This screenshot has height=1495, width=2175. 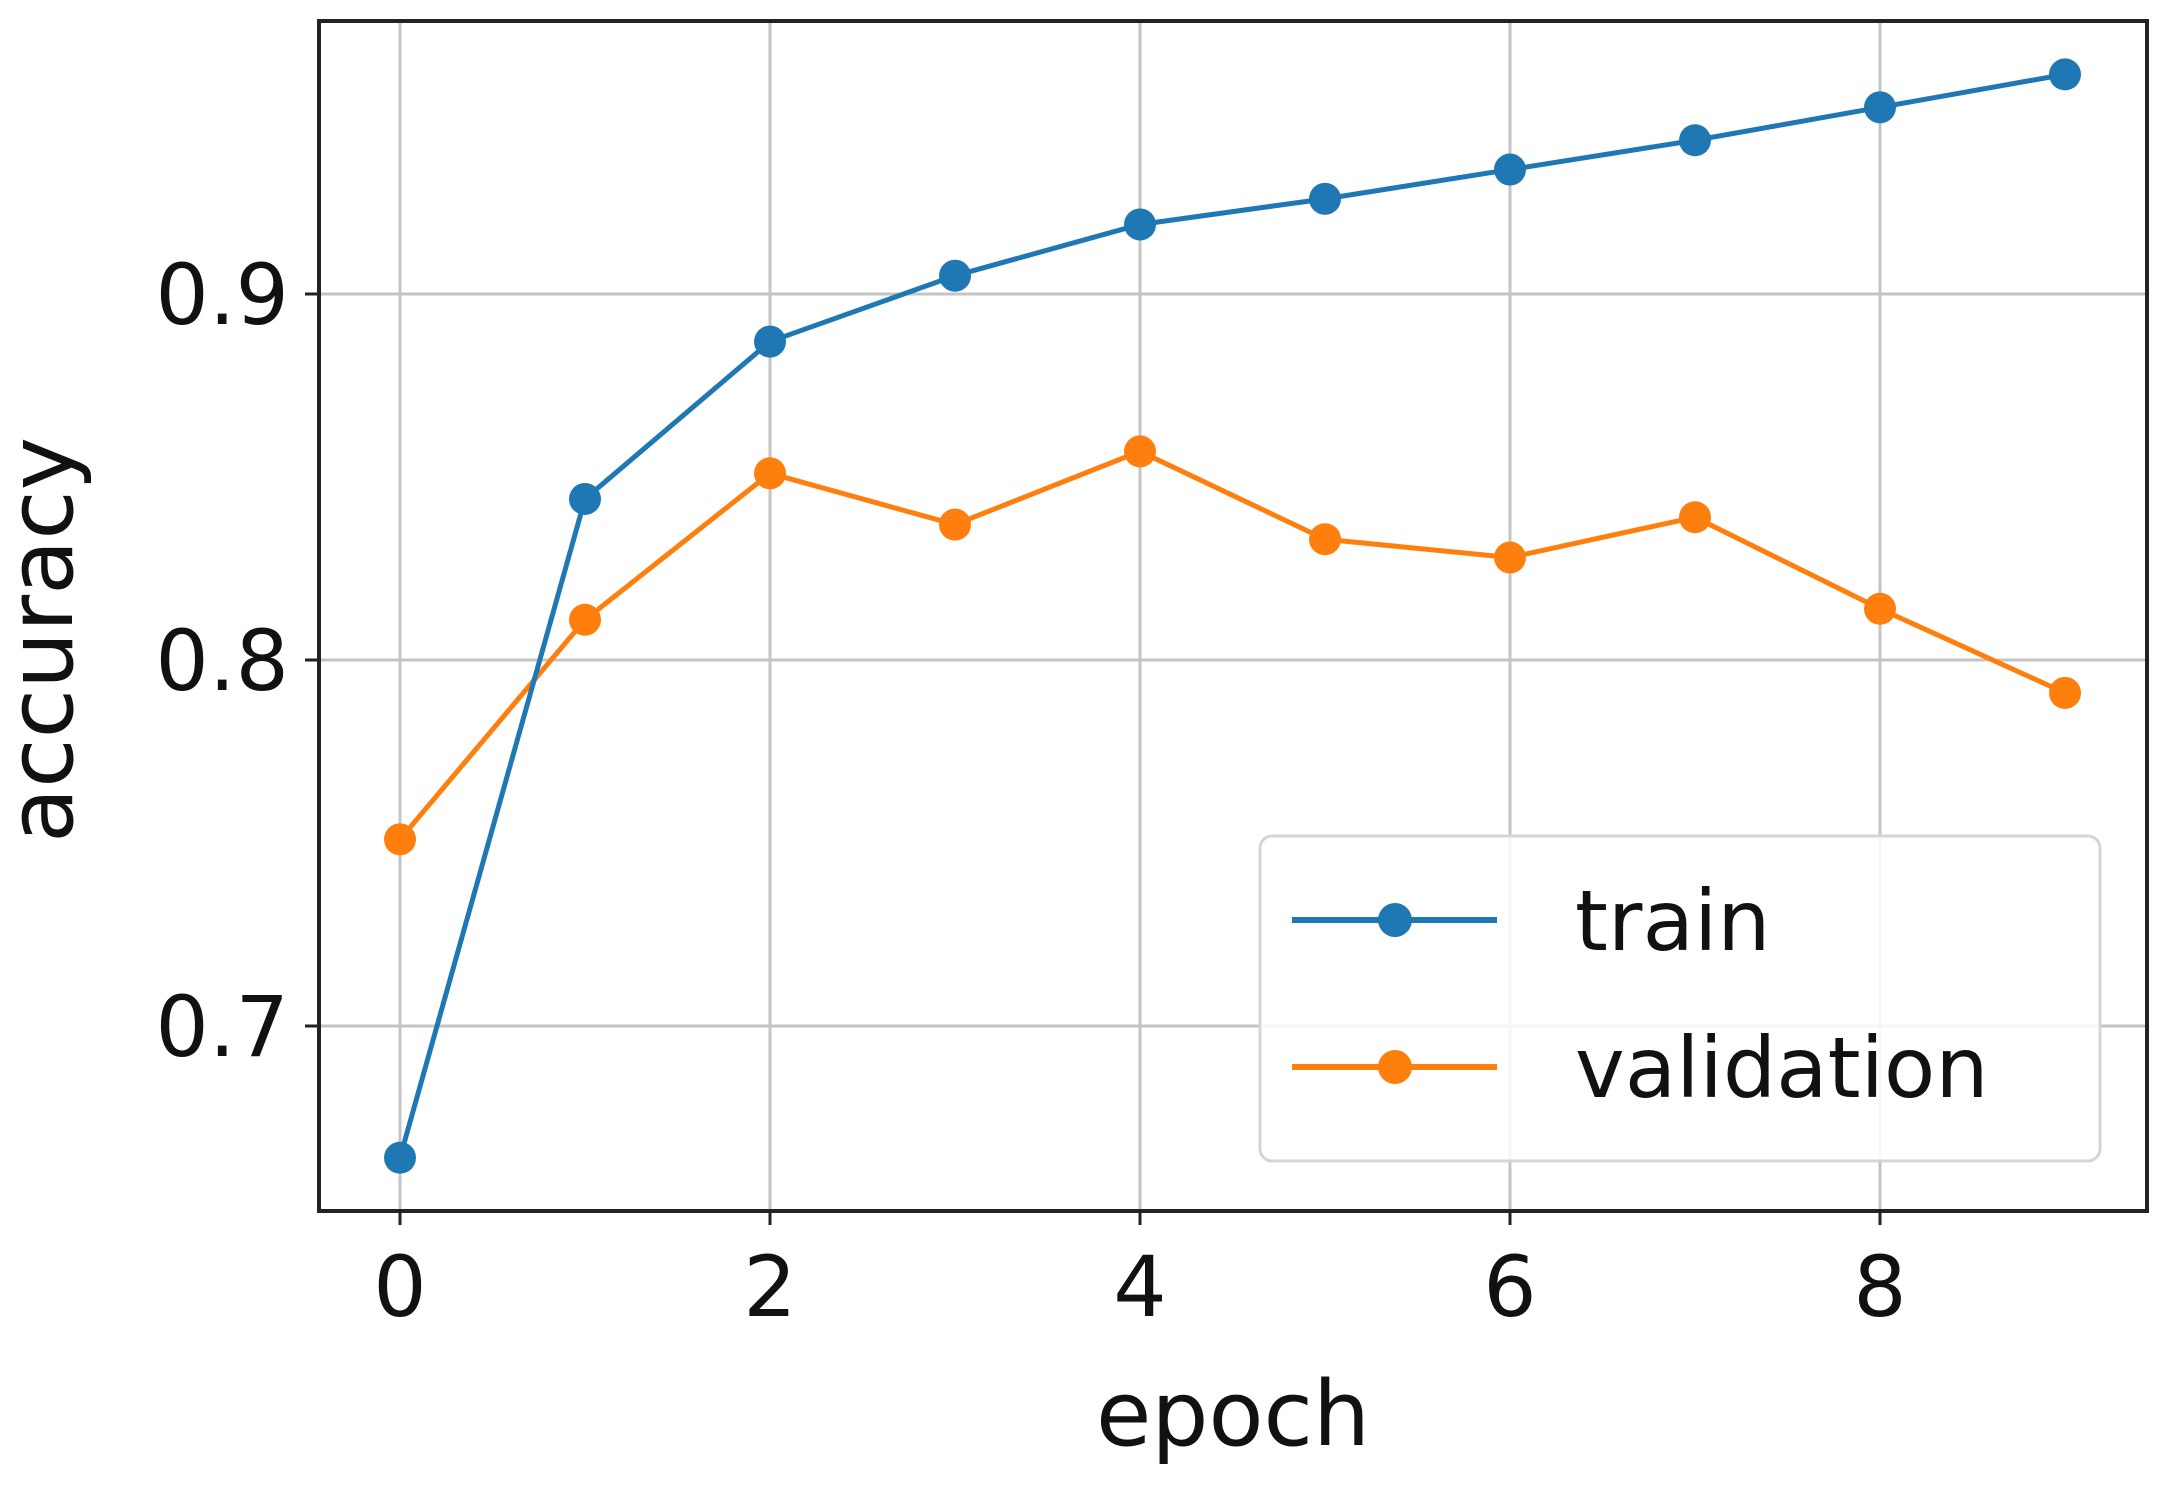 I want to click on x-axis-ticks: 0 2 4 6 8, so click(x=1140, y=1273).